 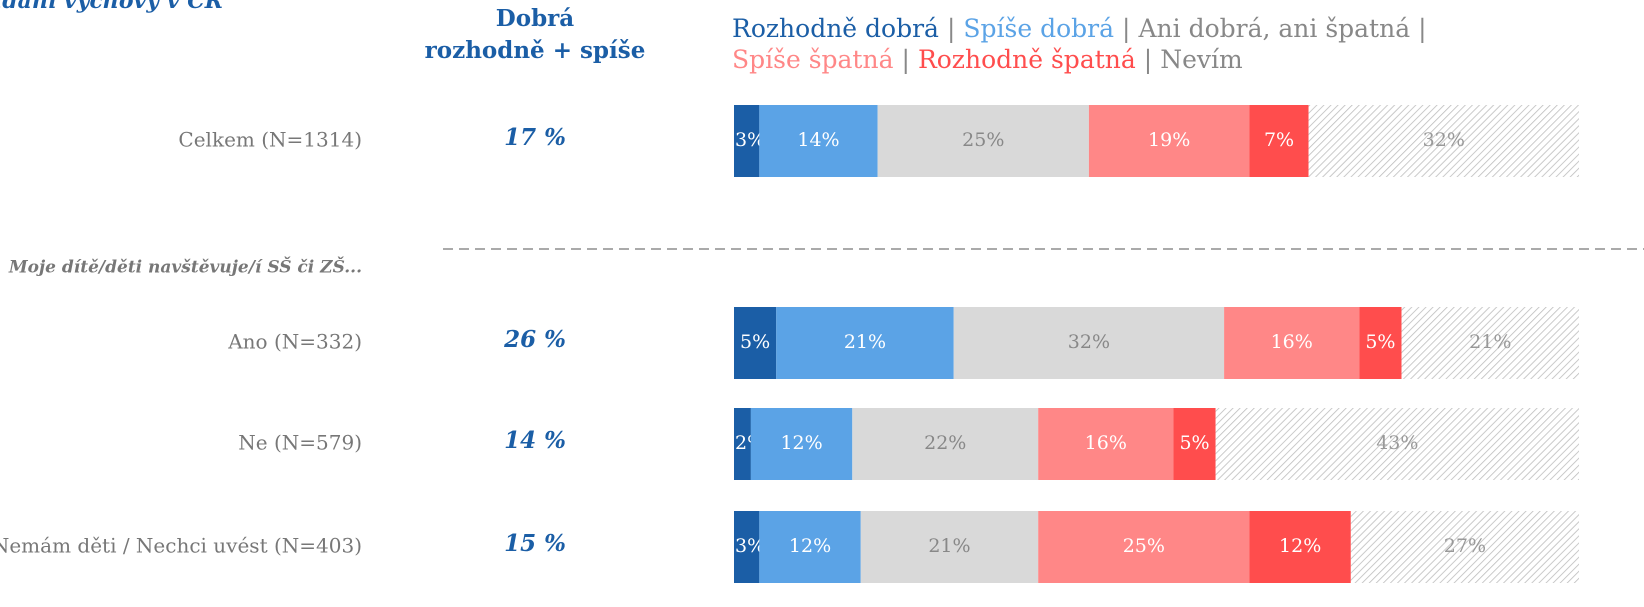 What do you see at coordinates (534, 339) in the screenshot?
I see `good-total: 26 %` at bounding box center [534, 339].